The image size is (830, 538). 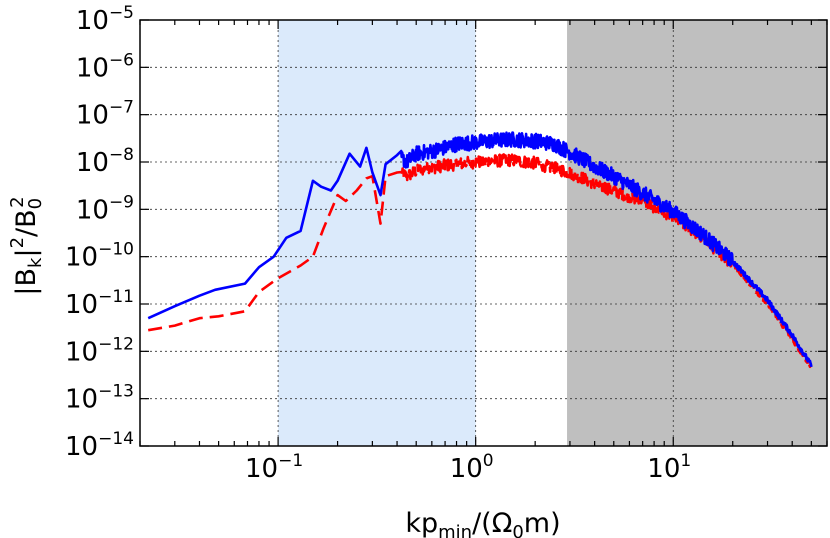 I want to click on y-axis-title: |Bk|2/B02, so click(x=26, y=245).